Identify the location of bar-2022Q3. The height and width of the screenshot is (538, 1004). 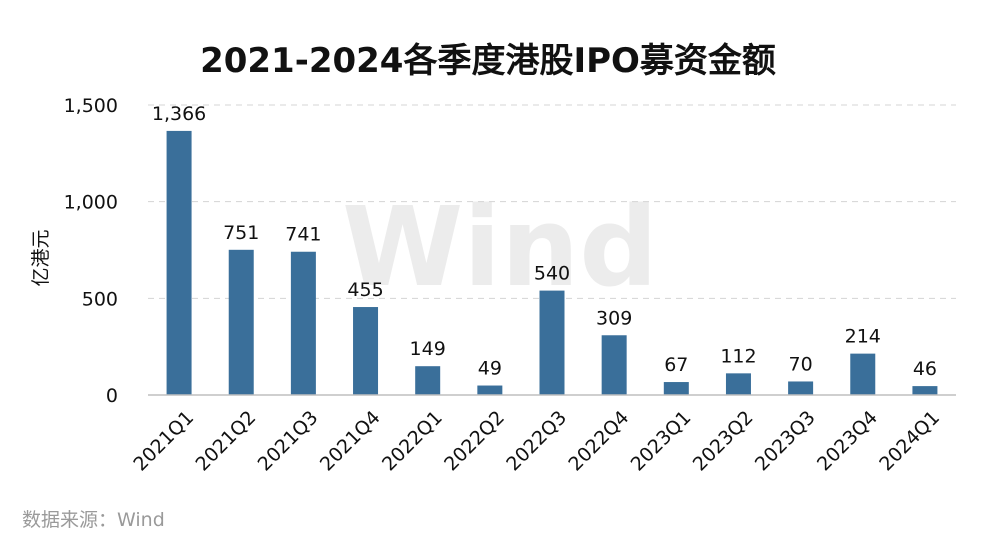
(552, 342).